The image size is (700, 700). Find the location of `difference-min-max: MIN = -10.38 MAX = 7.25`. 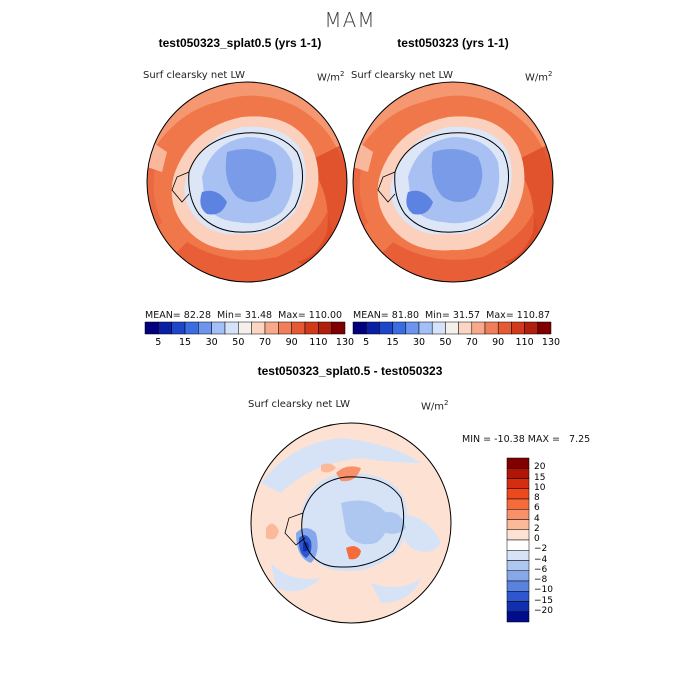

difference-min-max: MIN = -10.38 MAX = 7.25 is located at coordinates (526, 439).